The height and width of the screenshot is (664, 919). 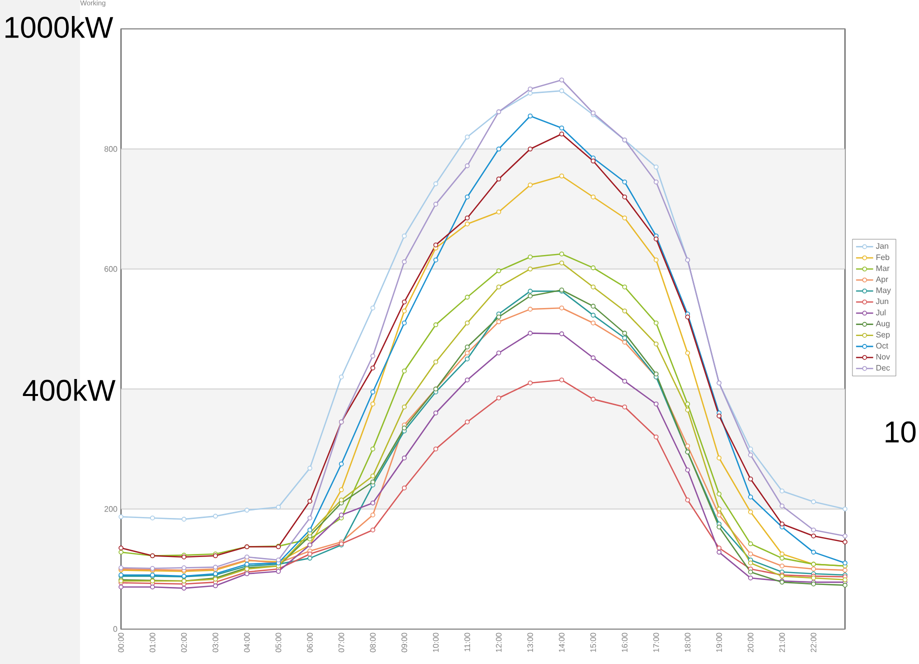 I want to click on x-tick-label: 12:00, so click(x=499, y=642).